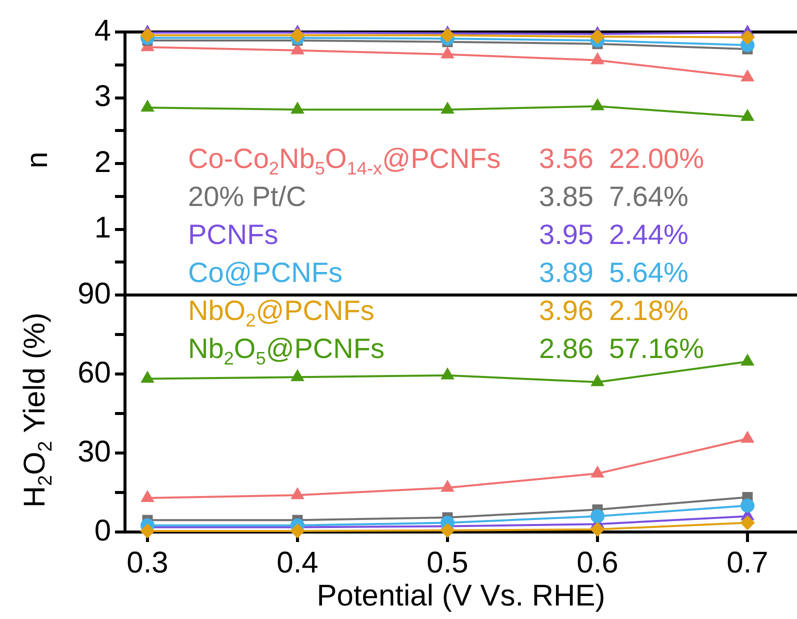 The image size is (797, 619). Describe the element at coordinates (621, 349) in the screenshot. I see `annotation: 2.86 57.16%` at that location.